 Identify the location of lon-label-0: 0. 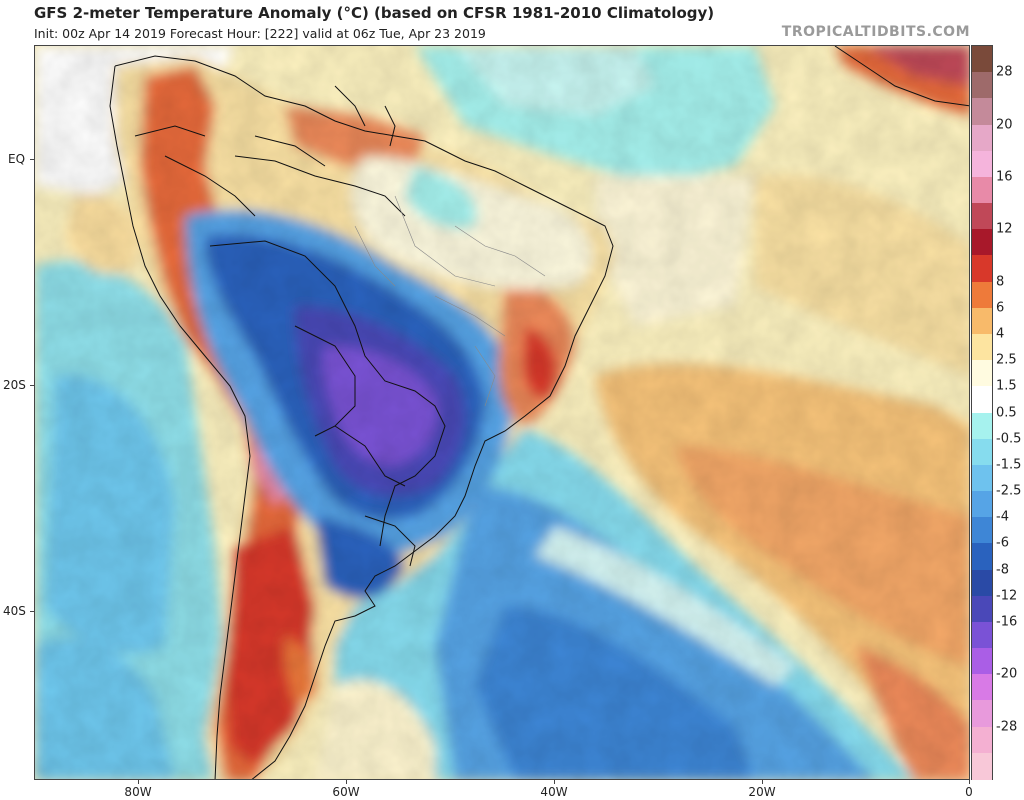
(969, 792).